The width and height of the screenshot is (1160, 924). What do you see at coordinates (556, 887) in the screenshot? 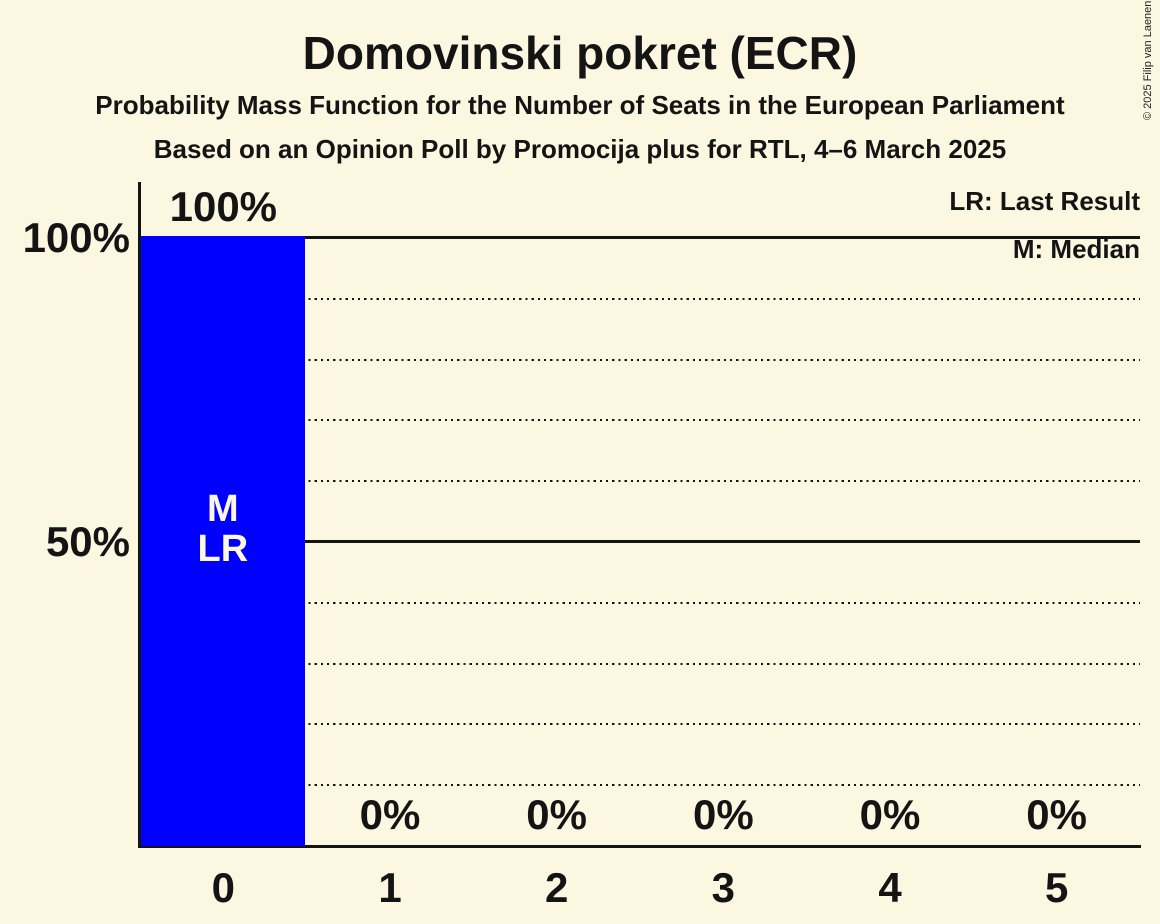
I see `x-tick-label-2: 2` at bounding box center [556, 887].